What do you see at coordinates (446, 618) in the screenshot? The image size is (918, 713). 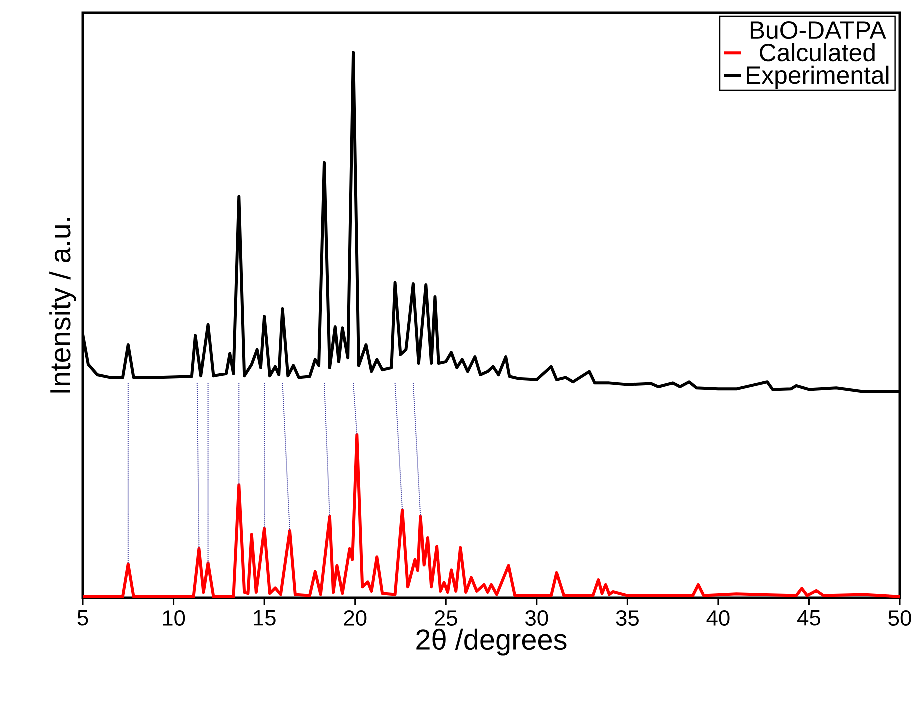 I see `x-tick-label: 25` at bounding box center [446, 618].